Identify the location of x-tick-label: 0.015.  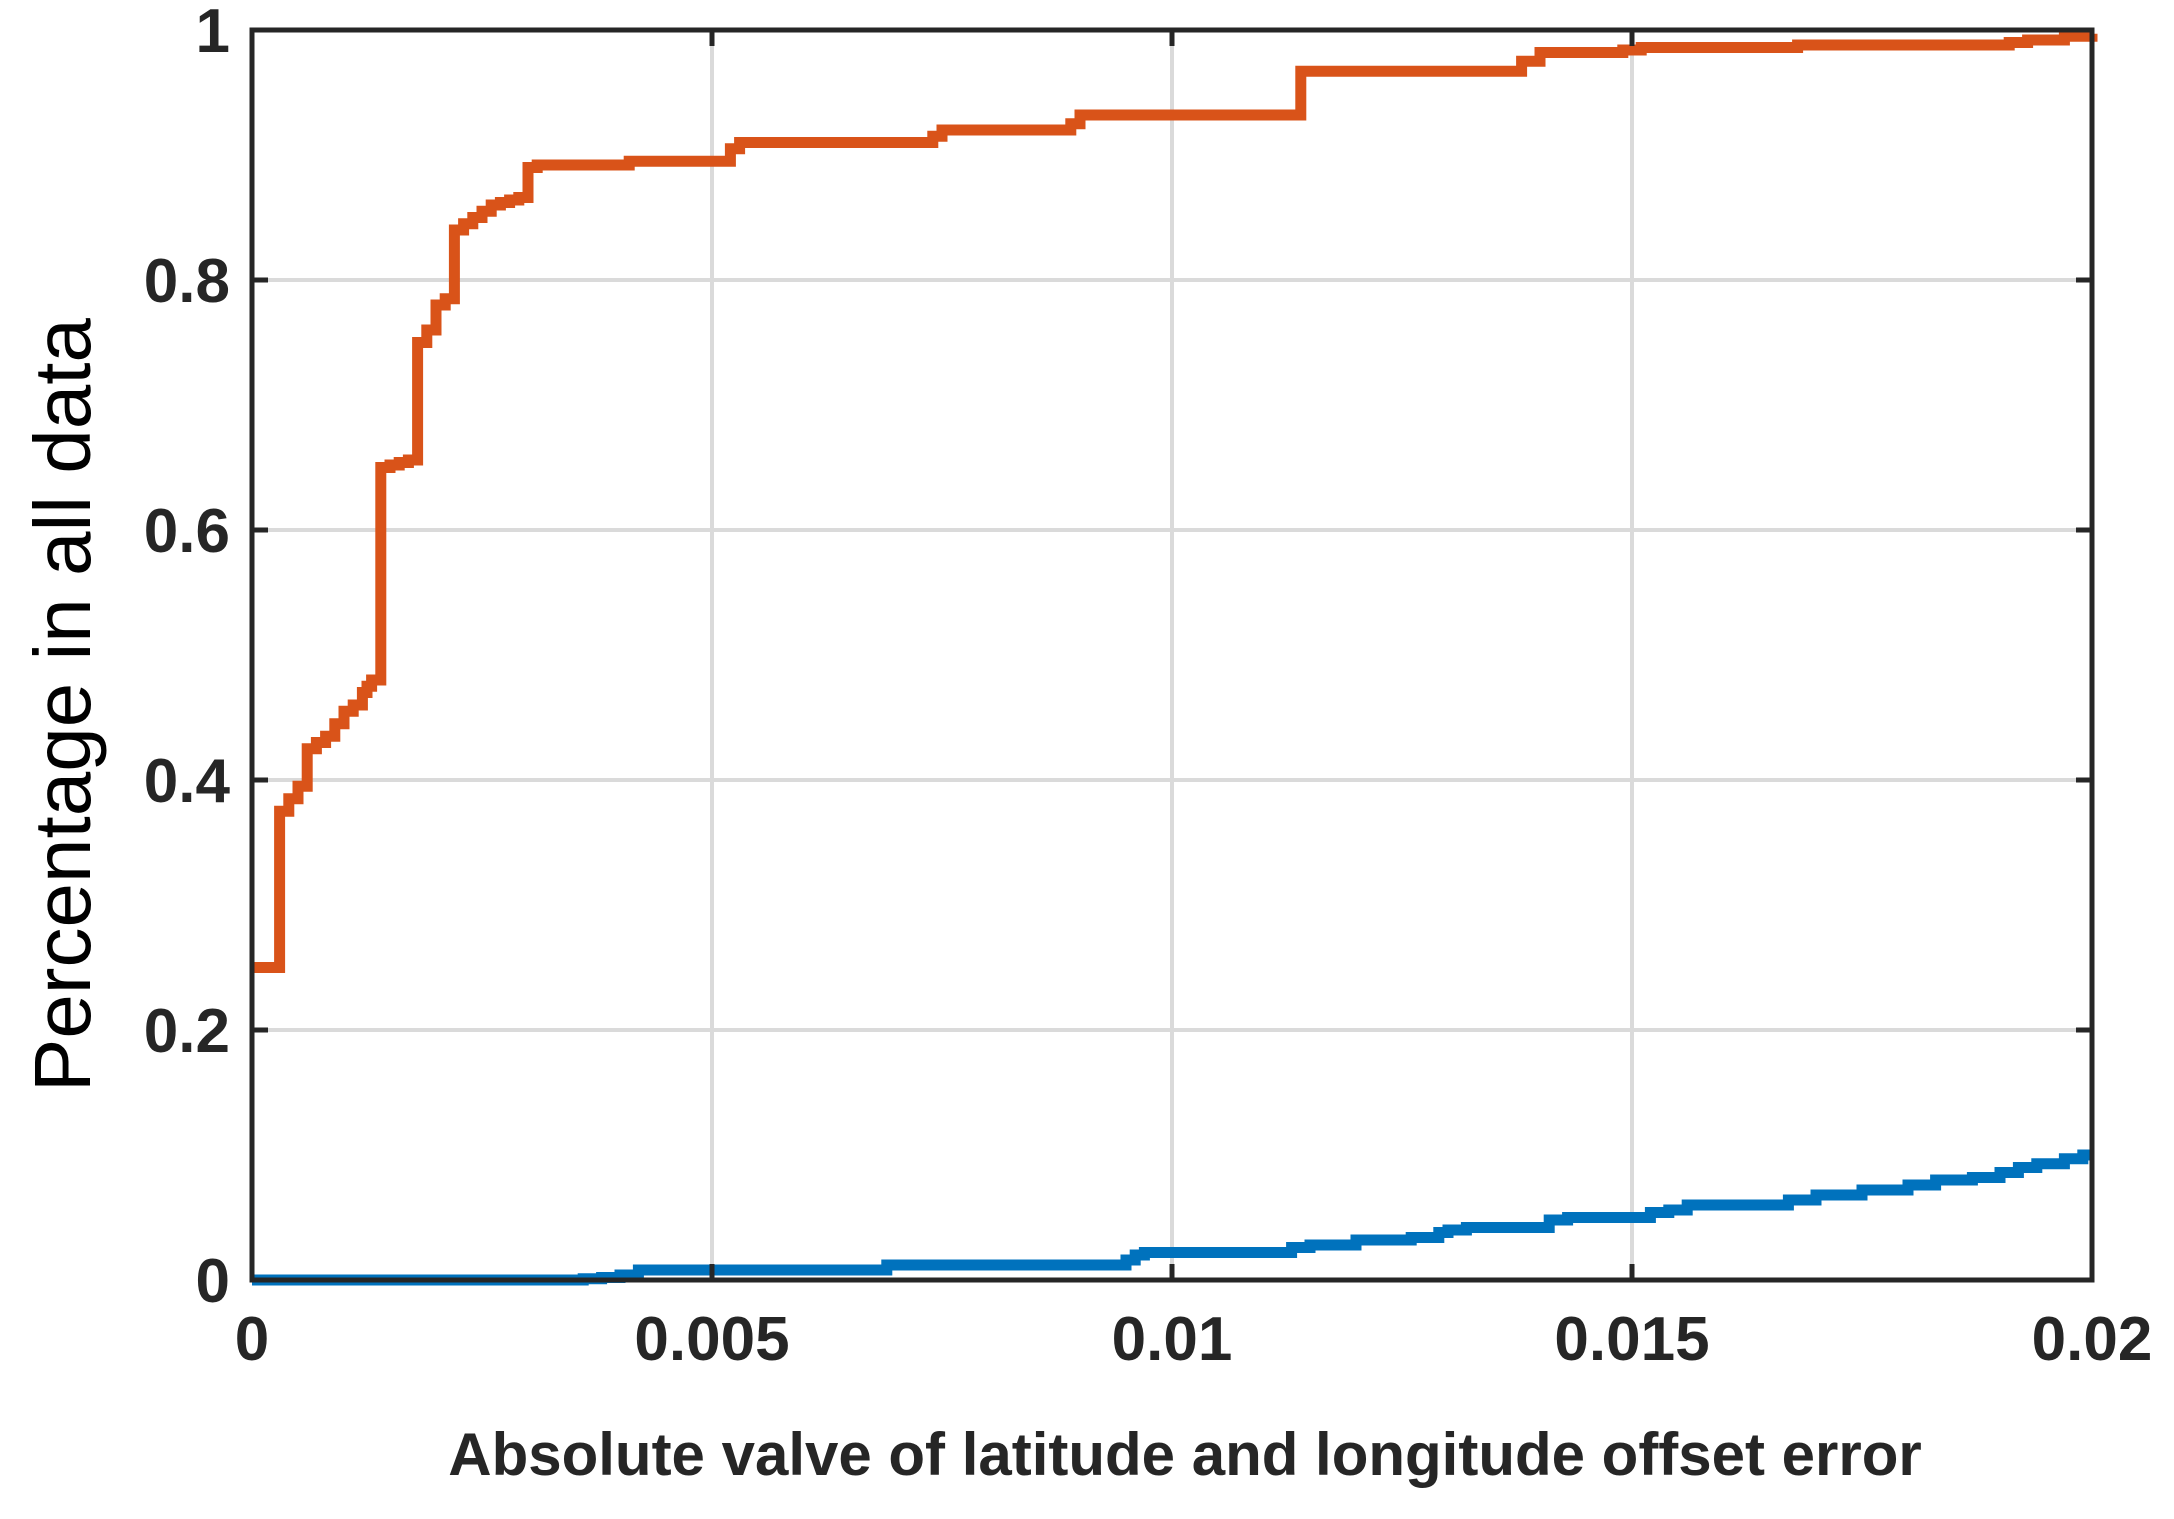
(1631, 1339).